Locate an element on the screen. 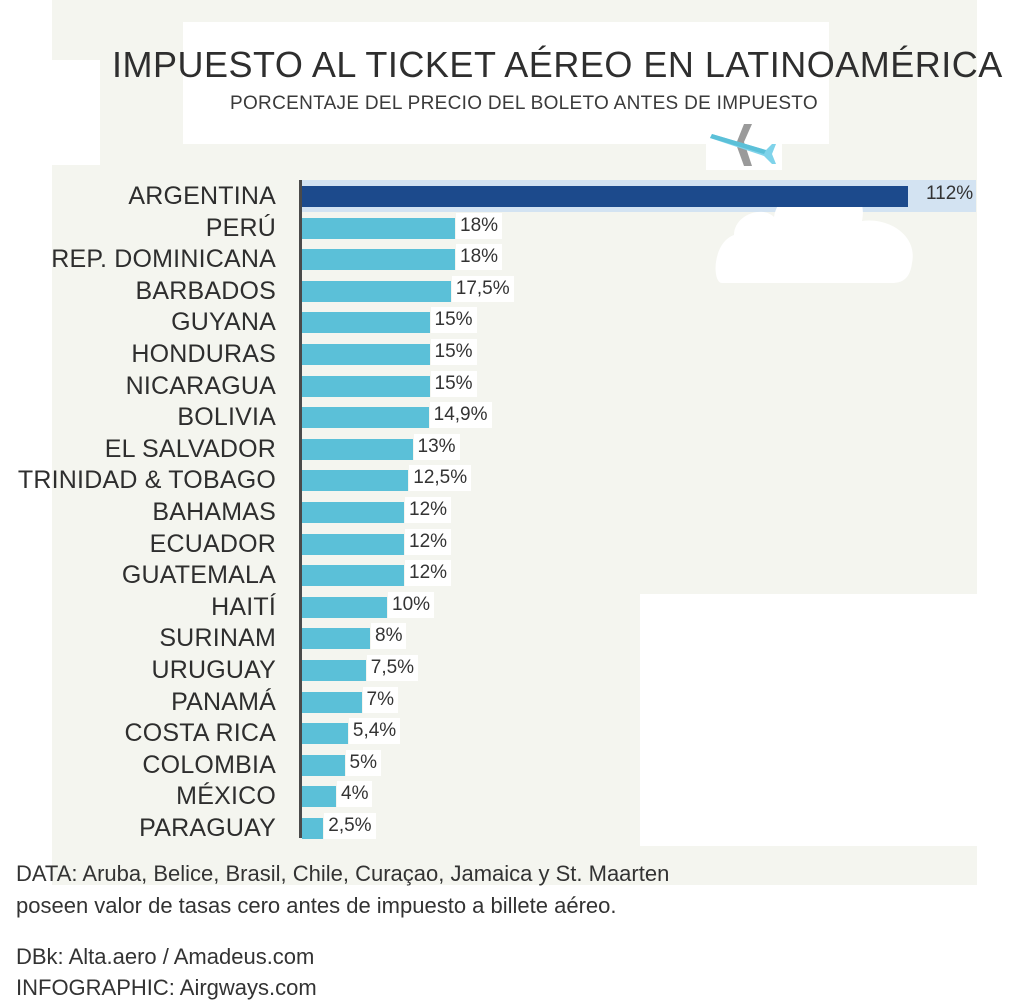 Image resolution: width=1024 pixels, height=1004 pixels. category-label: TRINIDAD & TOBAGO is located at coordinates (146, 480).